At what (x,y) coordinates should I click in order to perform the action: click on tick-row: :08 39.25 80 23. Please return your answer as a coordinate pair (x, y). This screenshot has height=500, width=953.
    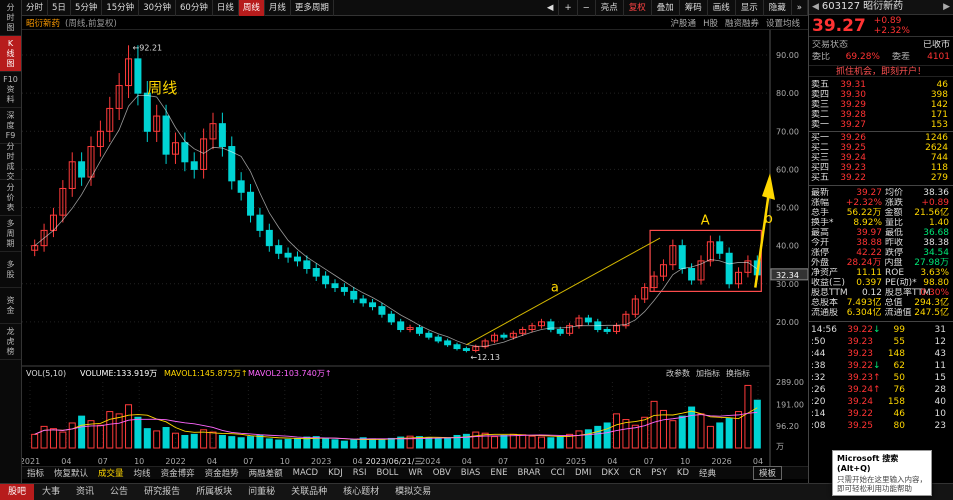
    Looking at the image, I should click on (881, 426).